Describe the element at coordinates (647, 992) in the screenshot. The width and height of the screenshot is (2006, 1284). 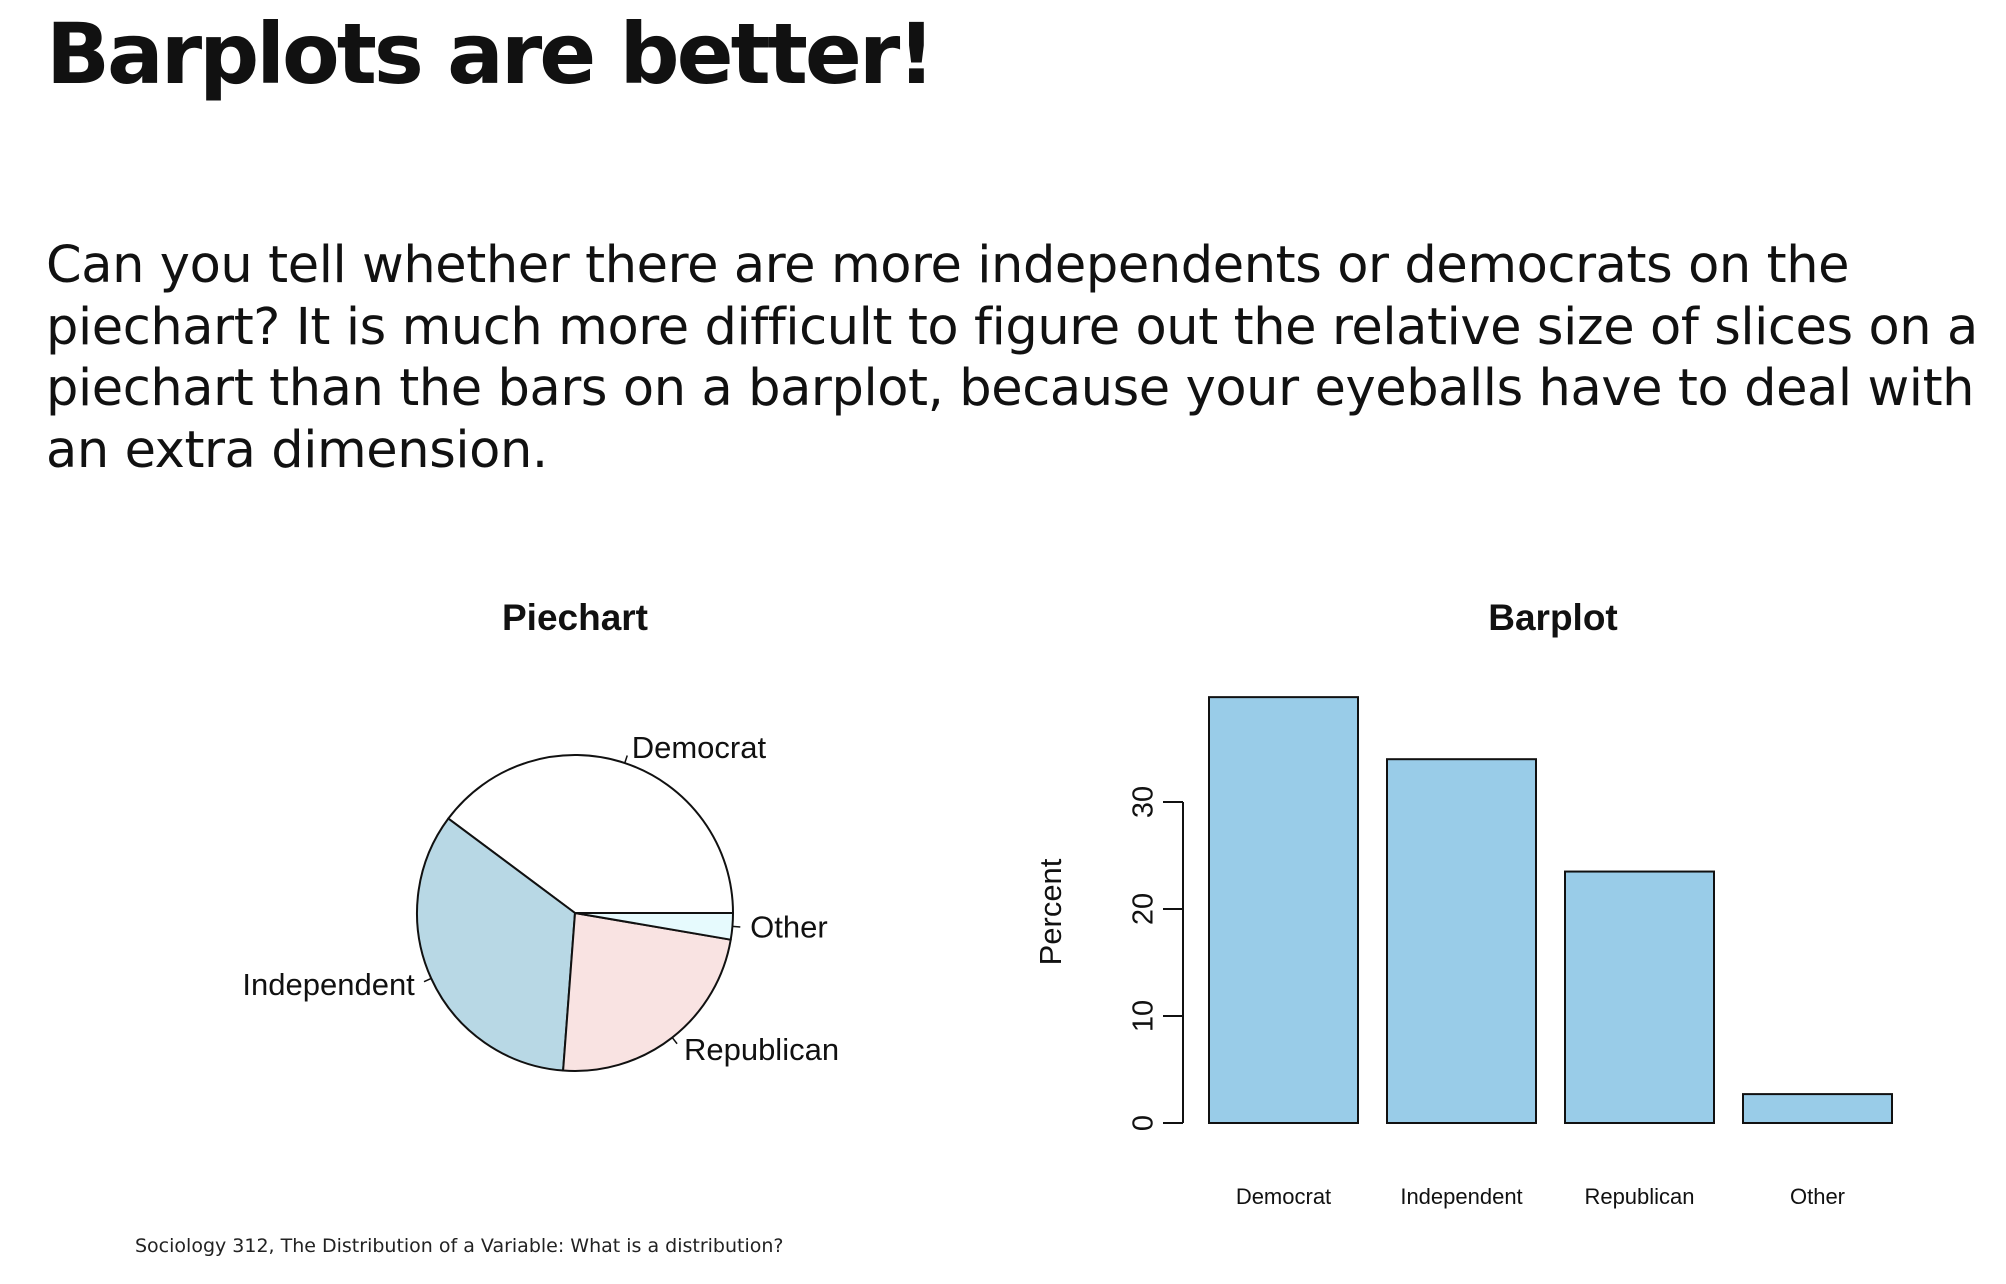
I see `pie-slice-republican` at that location.